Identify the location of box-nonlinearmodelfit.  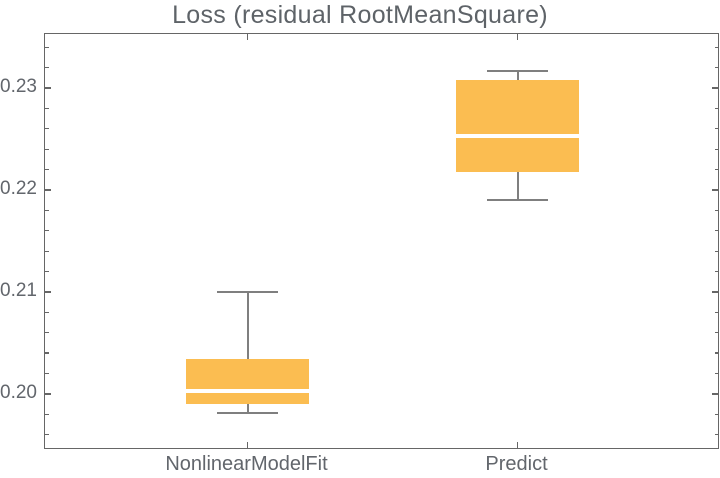
(247, 382).